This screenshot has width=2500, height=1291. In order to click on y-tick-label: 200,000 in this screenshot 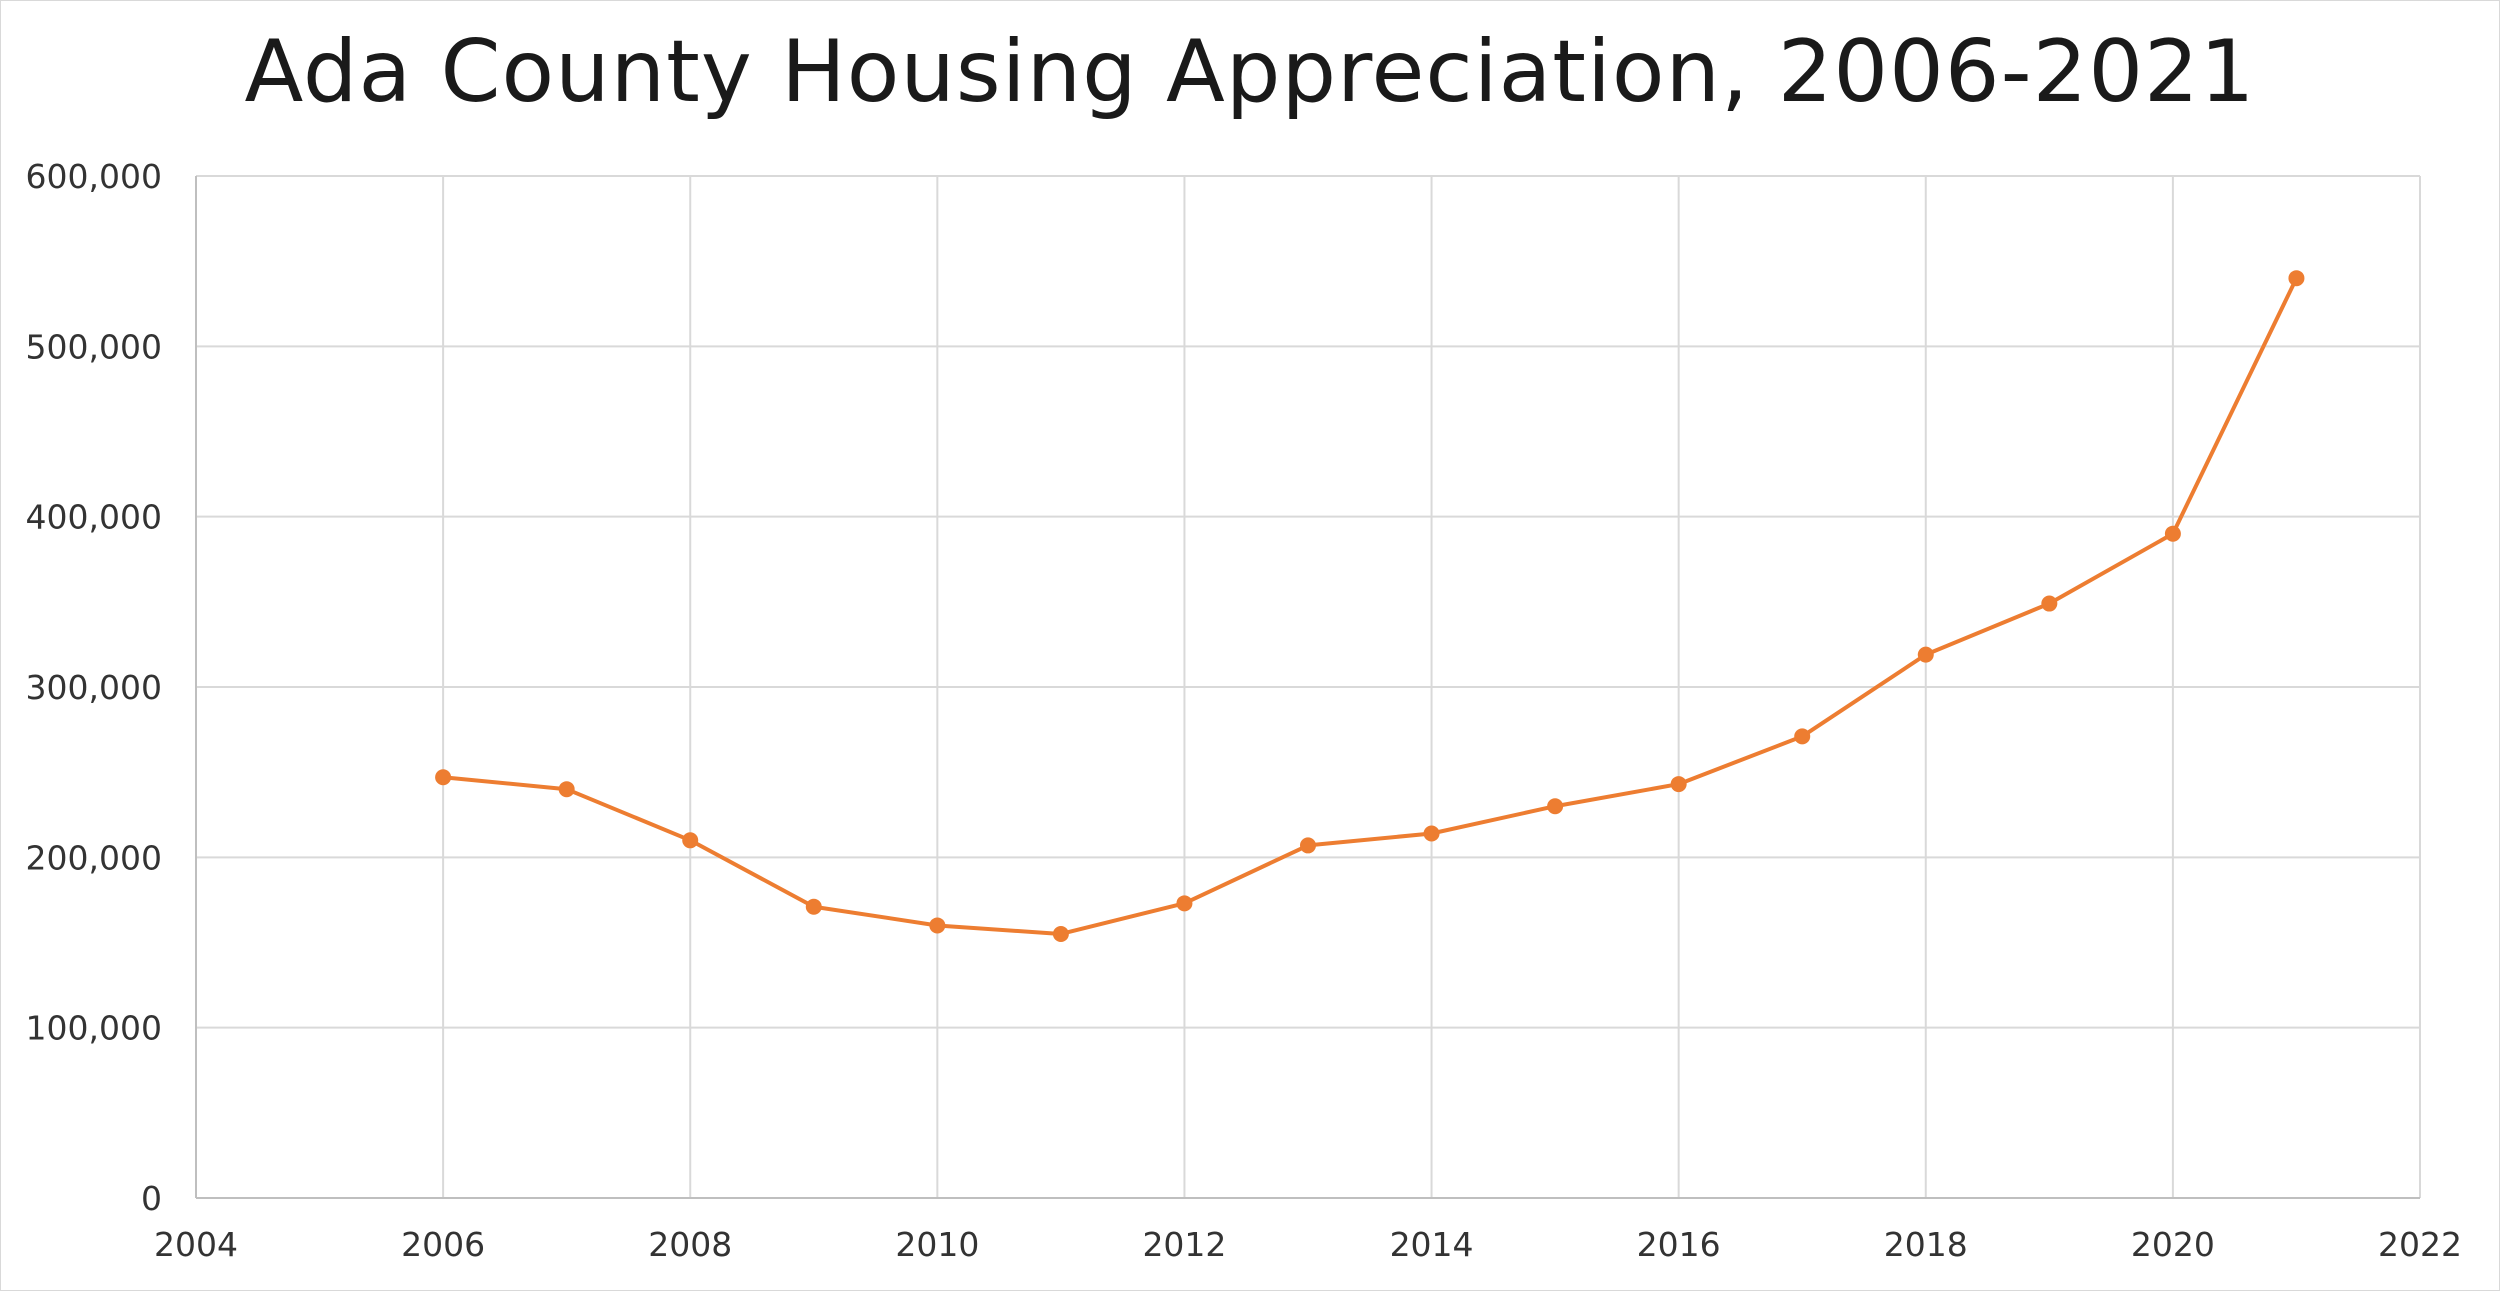, I will do `click(94, 857)`.